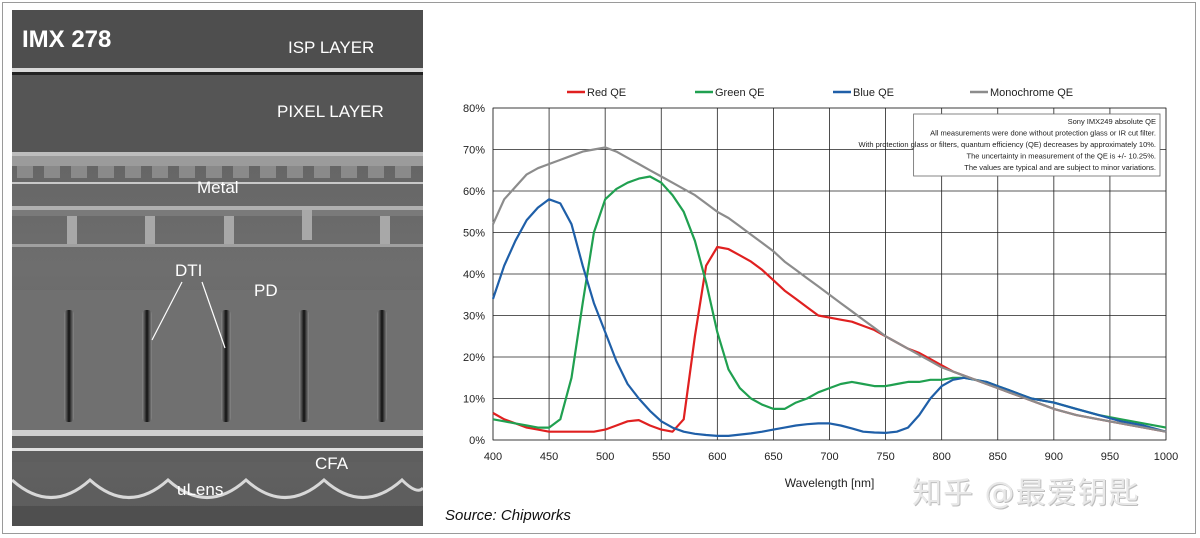 The height and width of the screenshot is (538, 1200). I want to click on y-tick-label: 30%, so click(474, 317).